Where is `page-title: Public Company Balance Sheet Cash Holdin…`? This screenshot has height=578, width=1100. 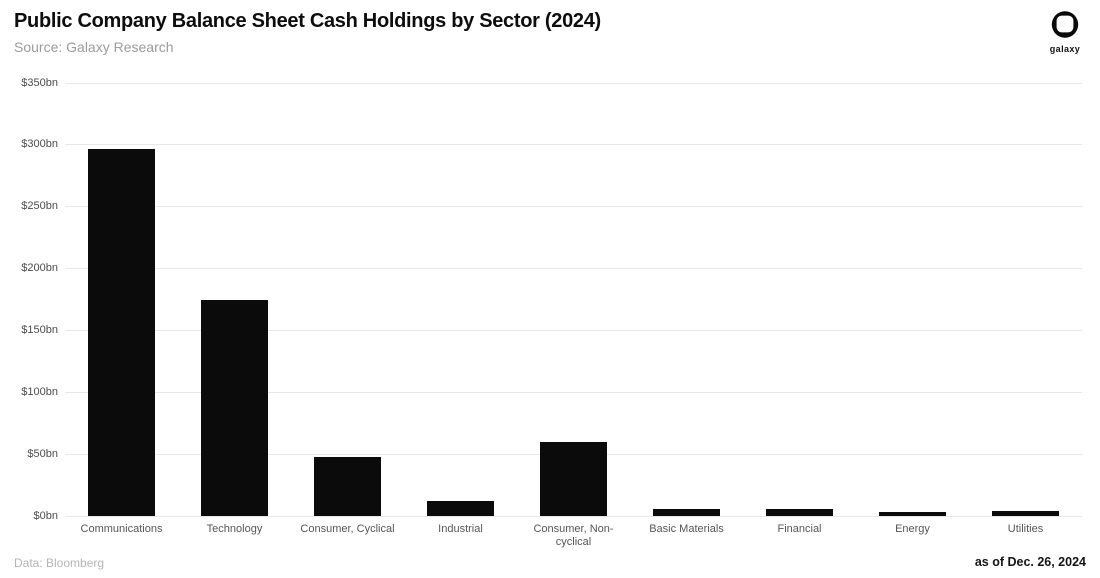
page-title: Public Company Balance Sheet Cash Holdin… is located at coordinates (307, 21).